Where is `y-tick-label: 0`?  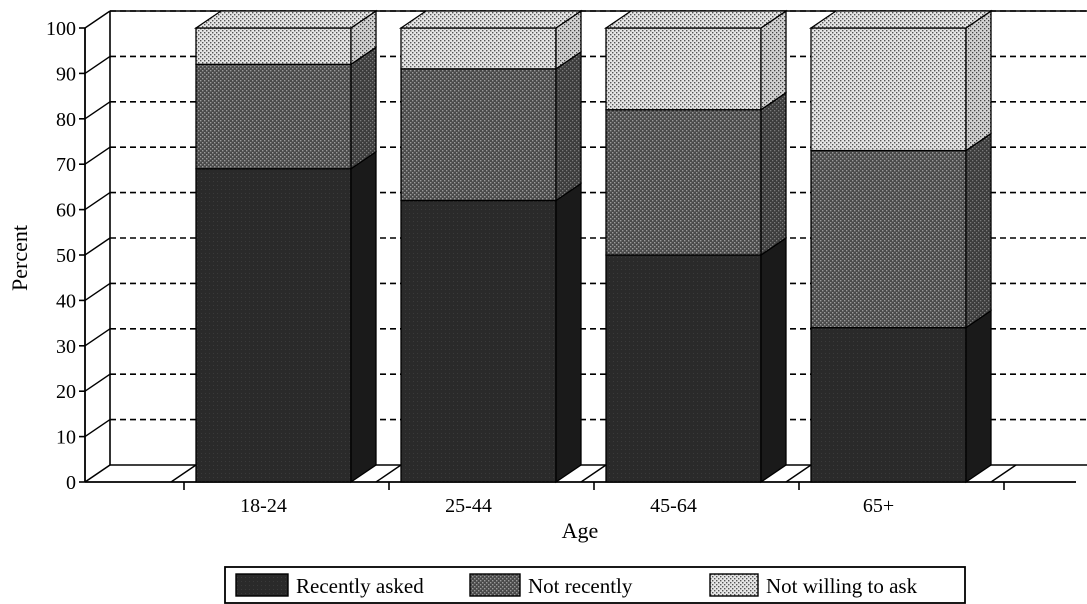 y-tick-label: 0 is located at coordinates (71, 483).